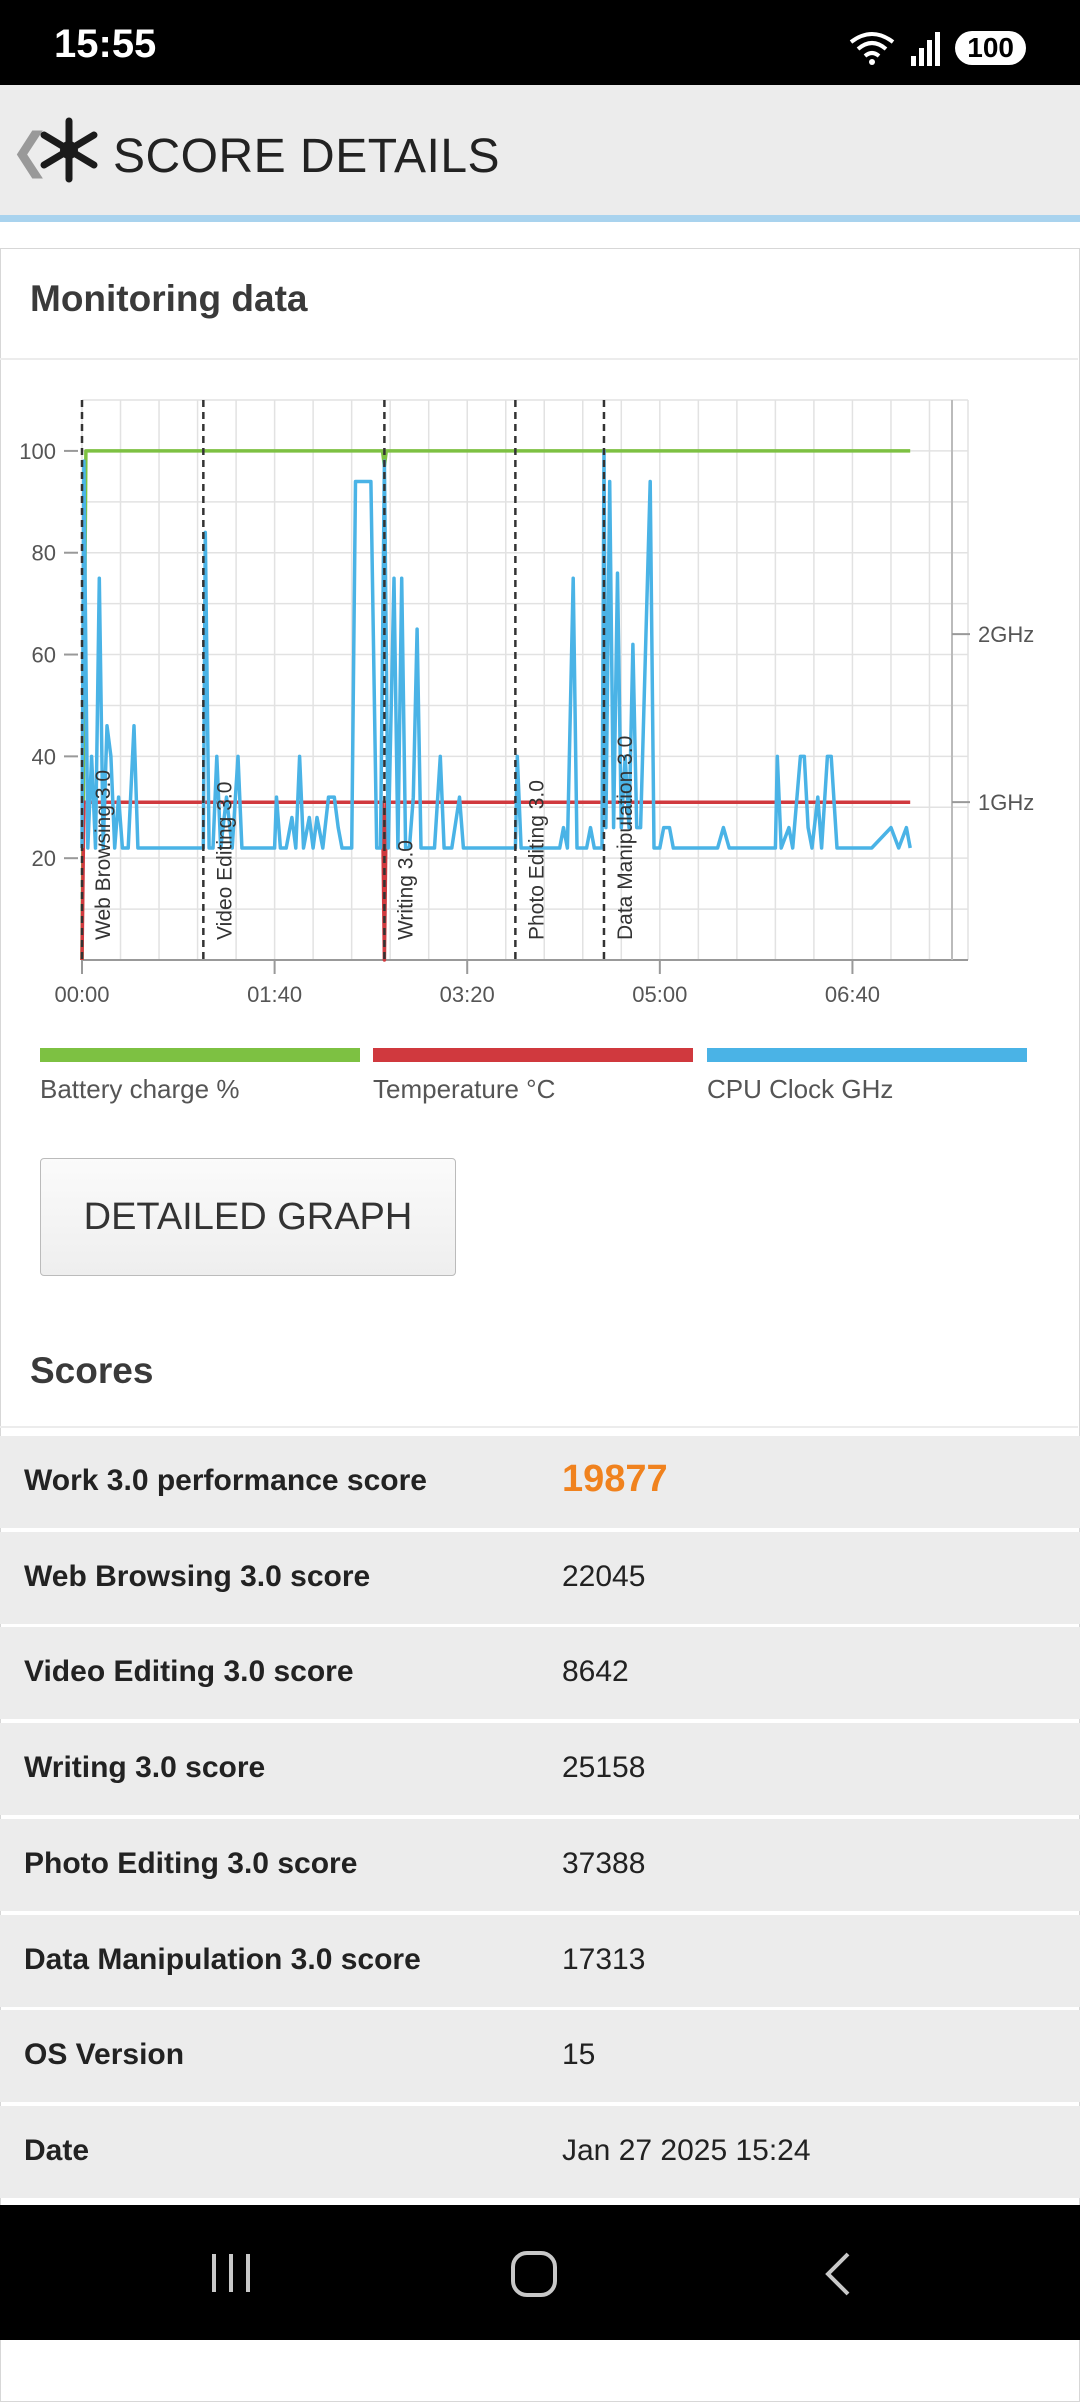 Image resolution: width=1080 pixels, height=2402 pixels. Describe the element at coordinates (540, 1769) in the screenshot. I see `score-row: Writing 3.0 score 25158` at that location.